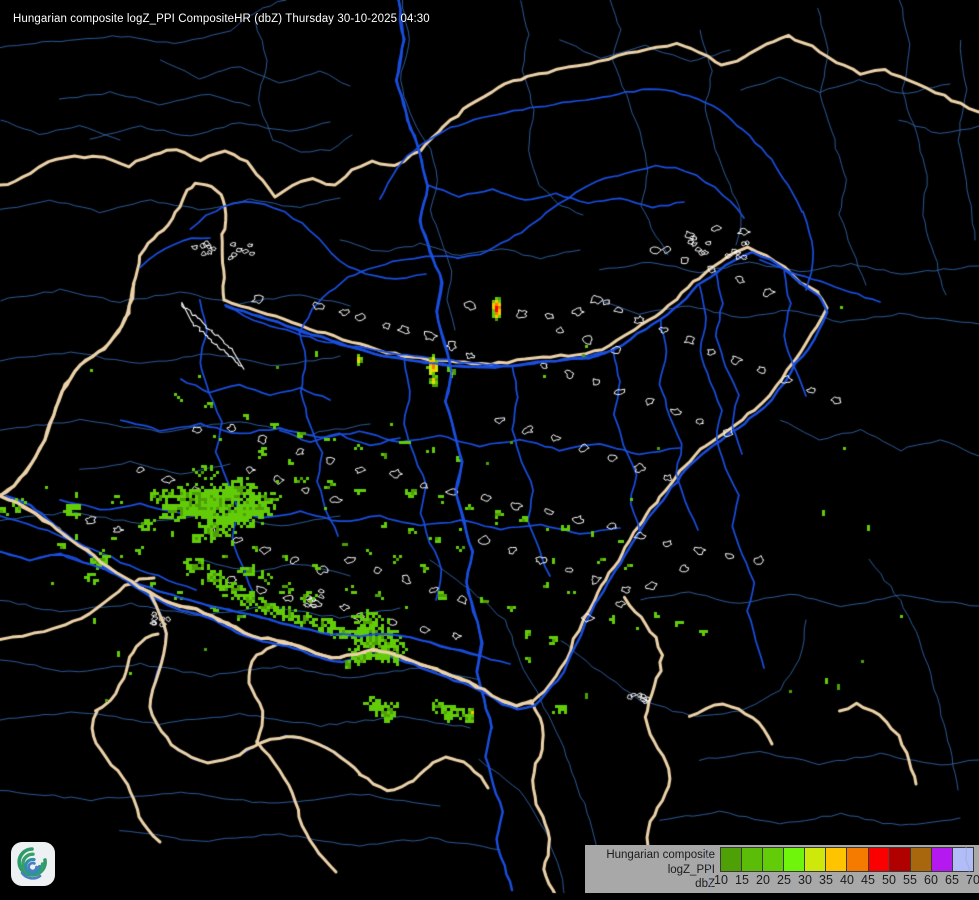  I want to click on legend-caption-line-2: logZ_PPI, so click(691, 869).